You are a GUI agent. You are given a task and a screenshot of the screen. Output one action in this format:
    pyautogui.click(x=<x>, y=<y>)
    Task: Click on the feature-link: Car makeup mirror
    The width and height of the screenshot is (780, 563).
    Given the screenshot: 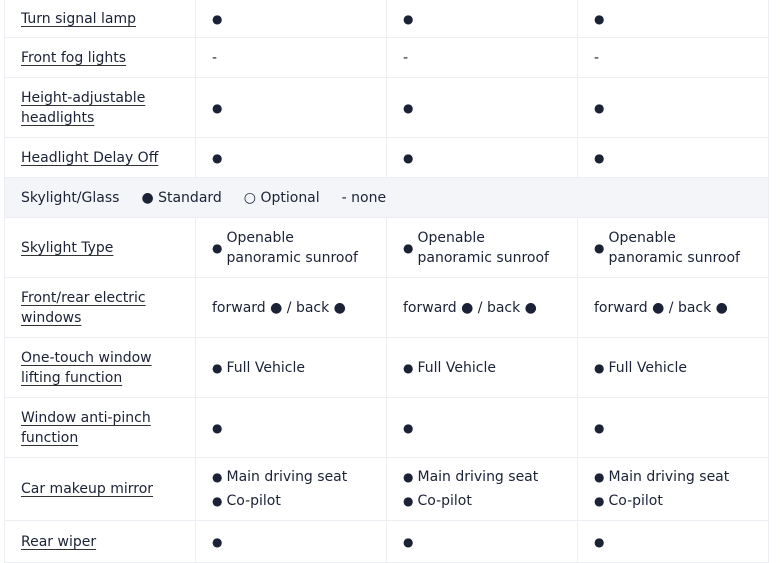 What is the action you would take?
    pyautogui.click(x=87, y=489)
    